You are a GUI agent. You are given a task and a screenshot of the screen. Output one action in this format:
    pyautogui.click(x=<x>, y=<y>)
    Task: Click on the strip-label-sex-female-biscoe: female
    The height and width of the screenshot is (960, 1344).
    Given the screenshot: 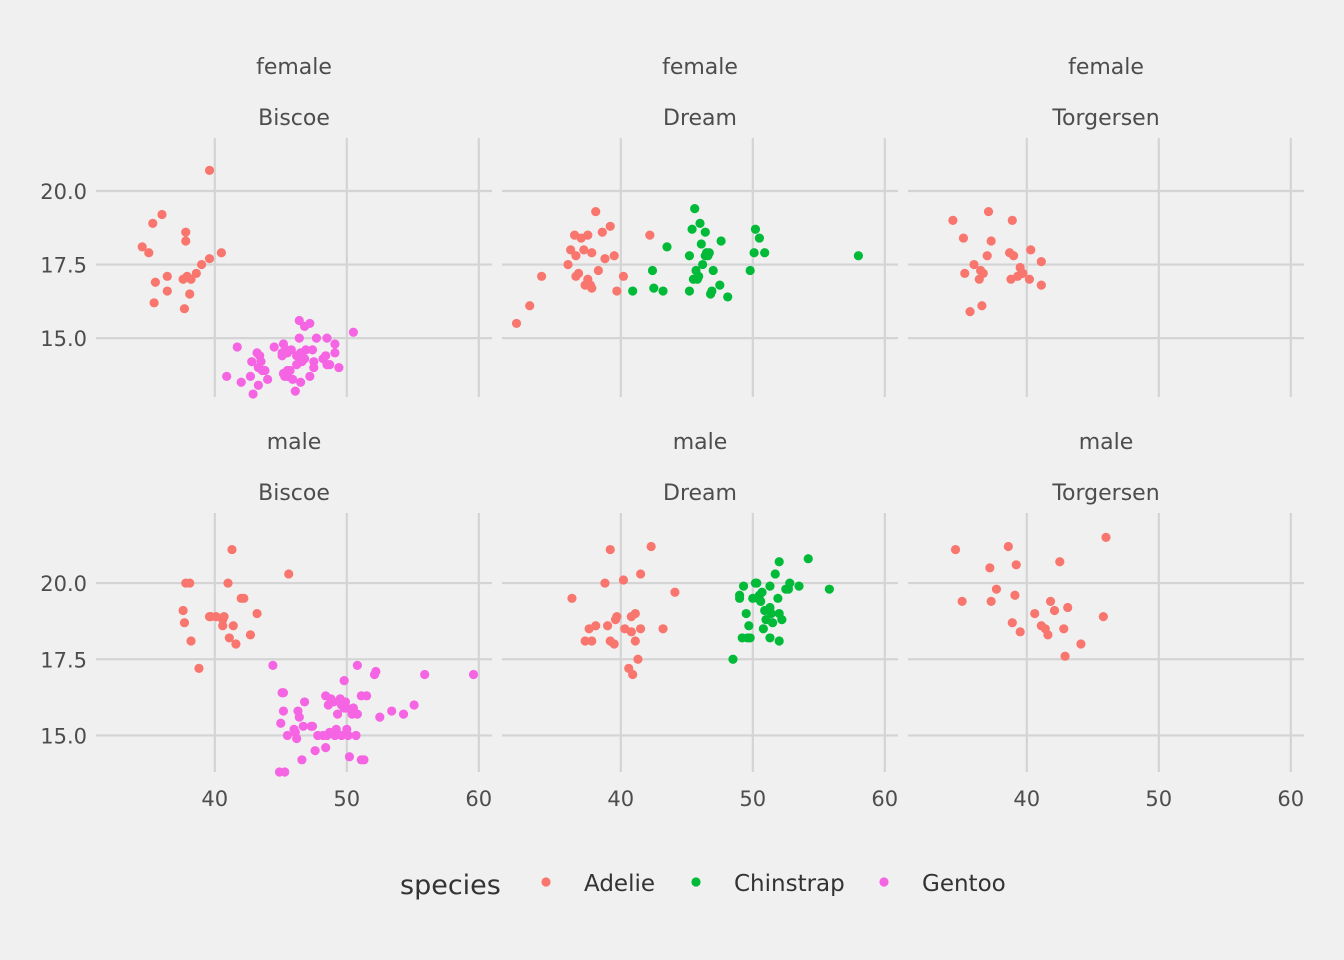 What is the action you would take?
    pyautogui.click(x=294, y=67)
    